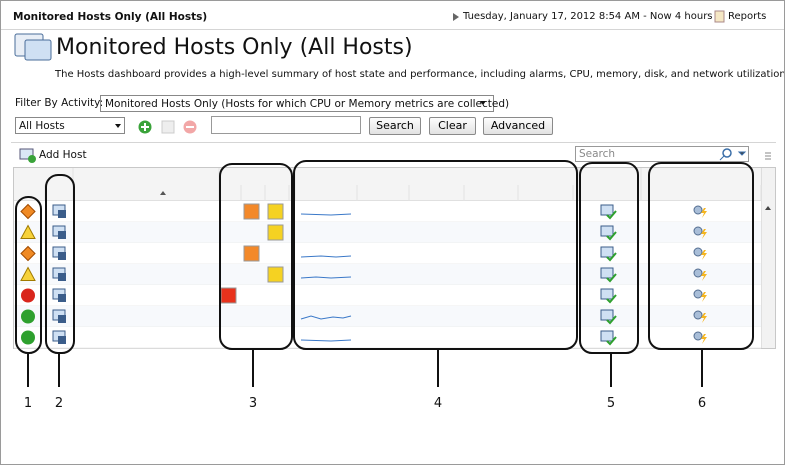 This screenshot has width=785, height=465. Describe the element at coordinates (70, 125) in the screenshot. I see `host-select: All Hosts` at that location.